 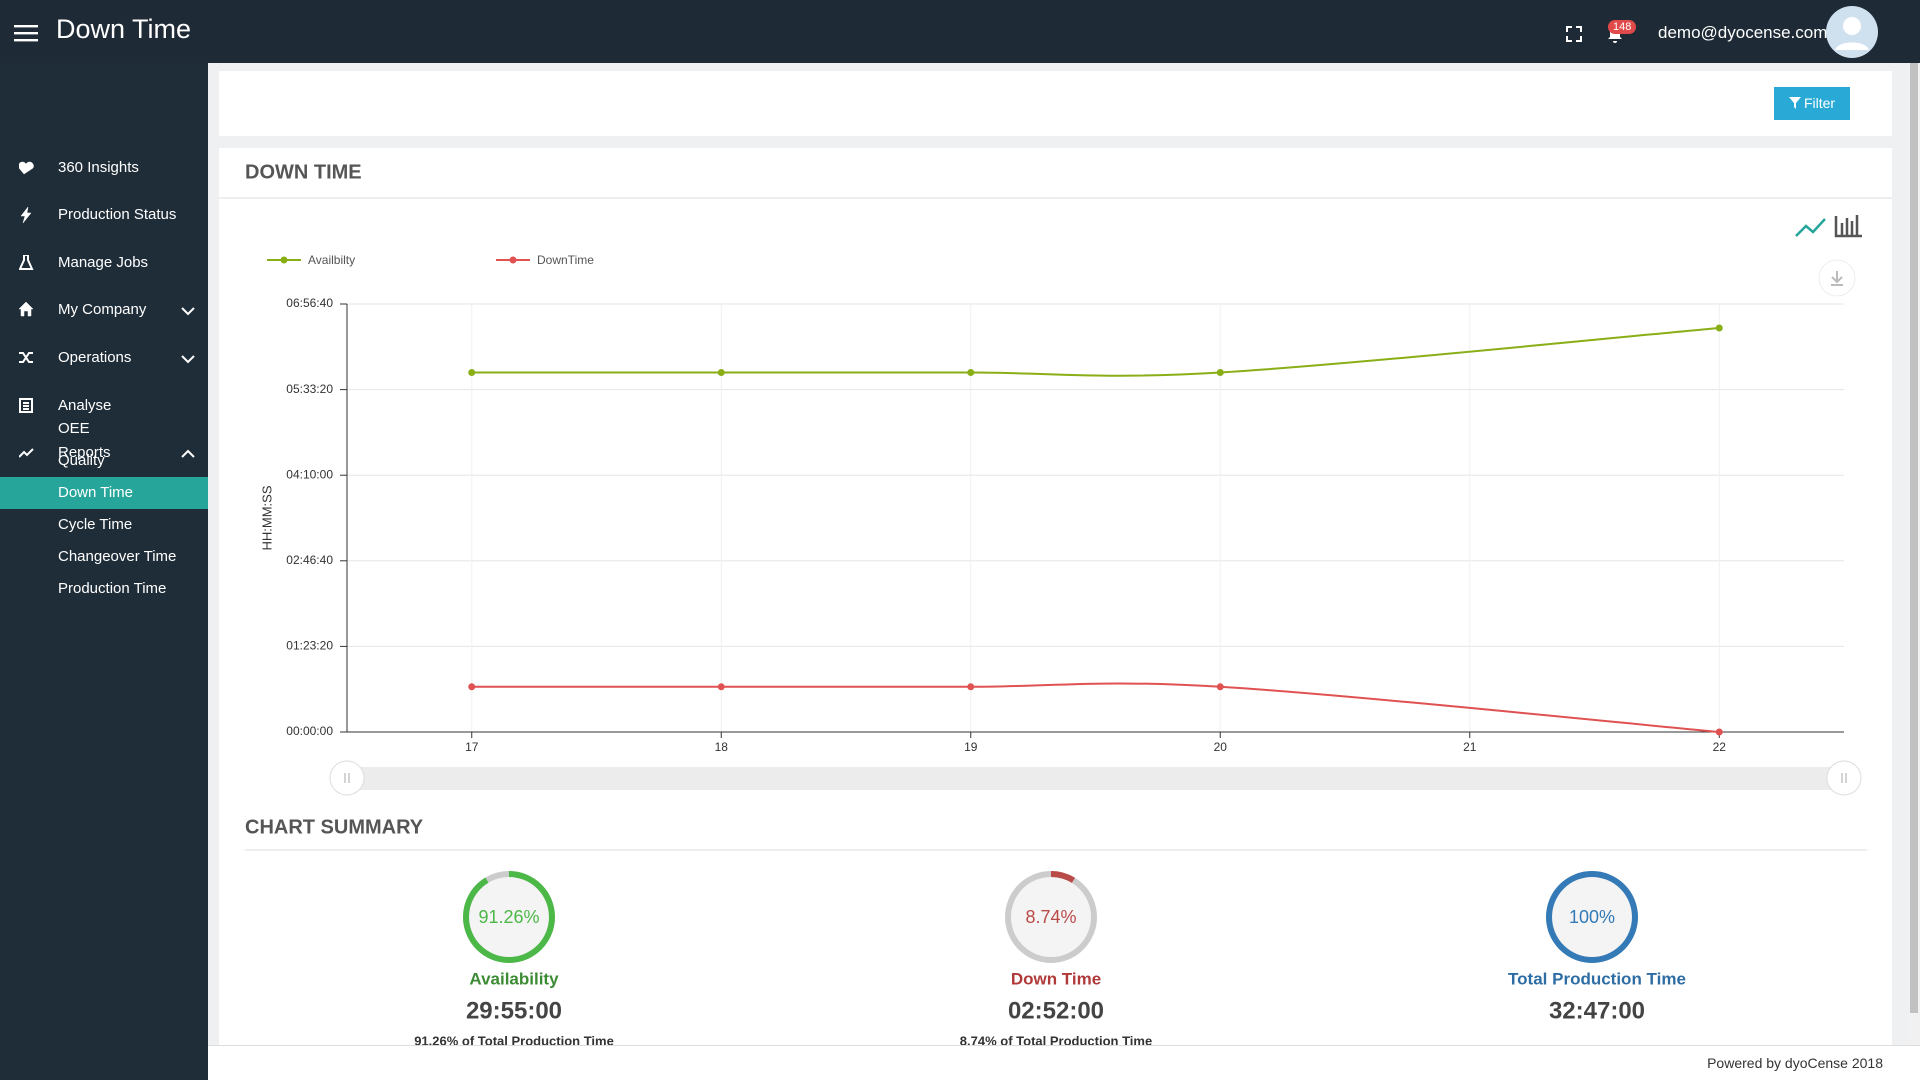 I want to click on menu-label: 360 Insights, so click(x=98, y=167).